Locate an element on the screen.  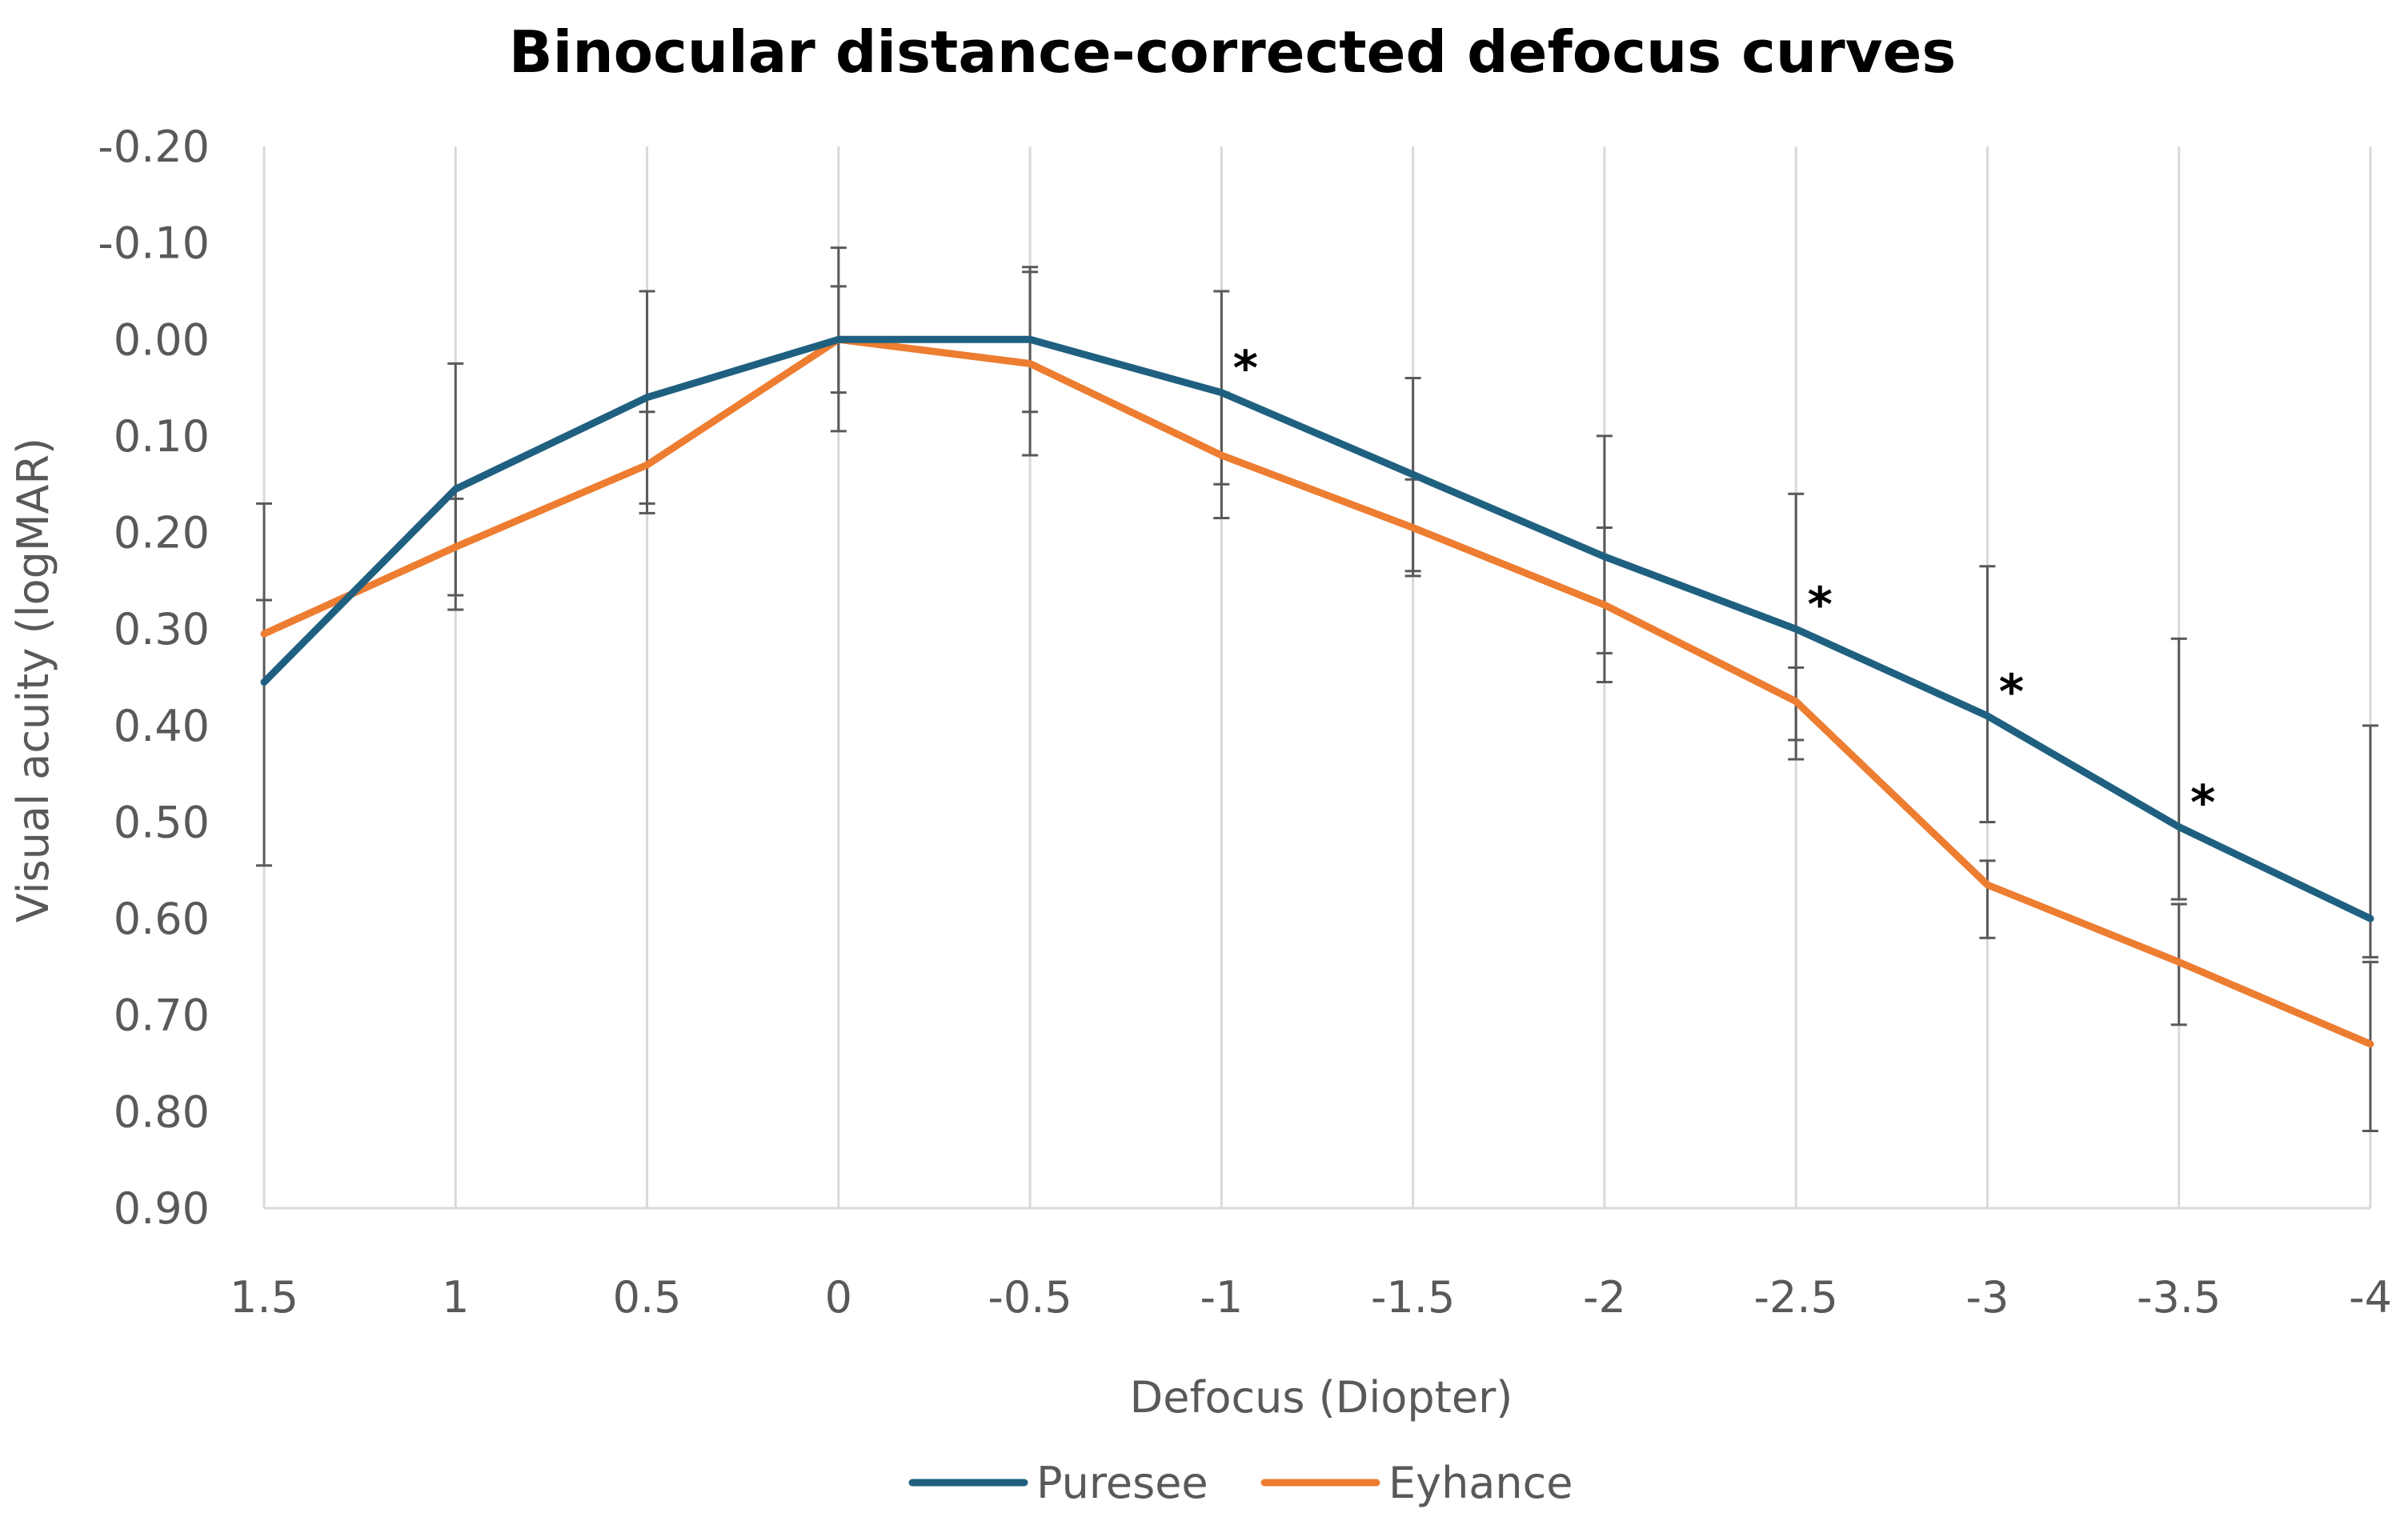
x-tick-label: -0.5 is located at coordinates (1030, 1297).